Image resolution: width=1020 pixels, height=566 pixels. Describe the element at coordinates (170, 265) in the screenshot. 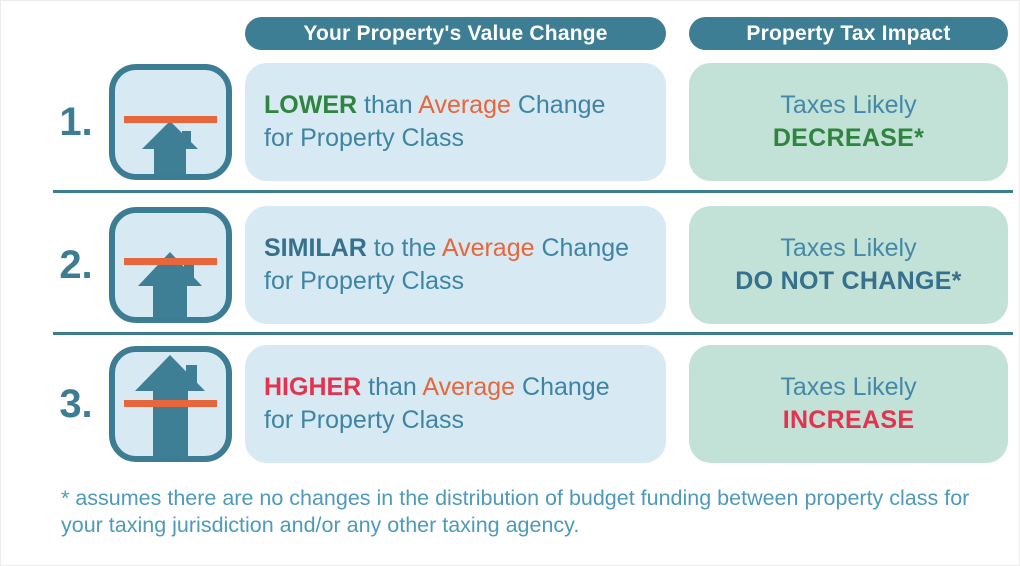

I see `house-at-average-line-icon` at that location.